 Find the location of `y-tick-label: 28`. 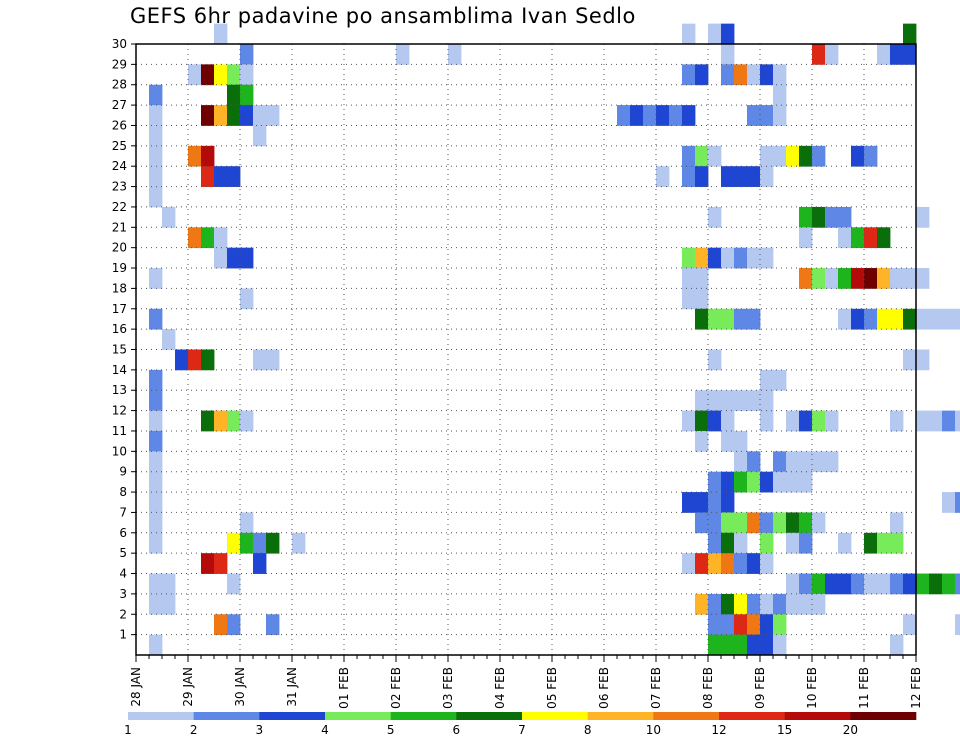

y-tick-label: 28 is located at coordinates (119, 85).